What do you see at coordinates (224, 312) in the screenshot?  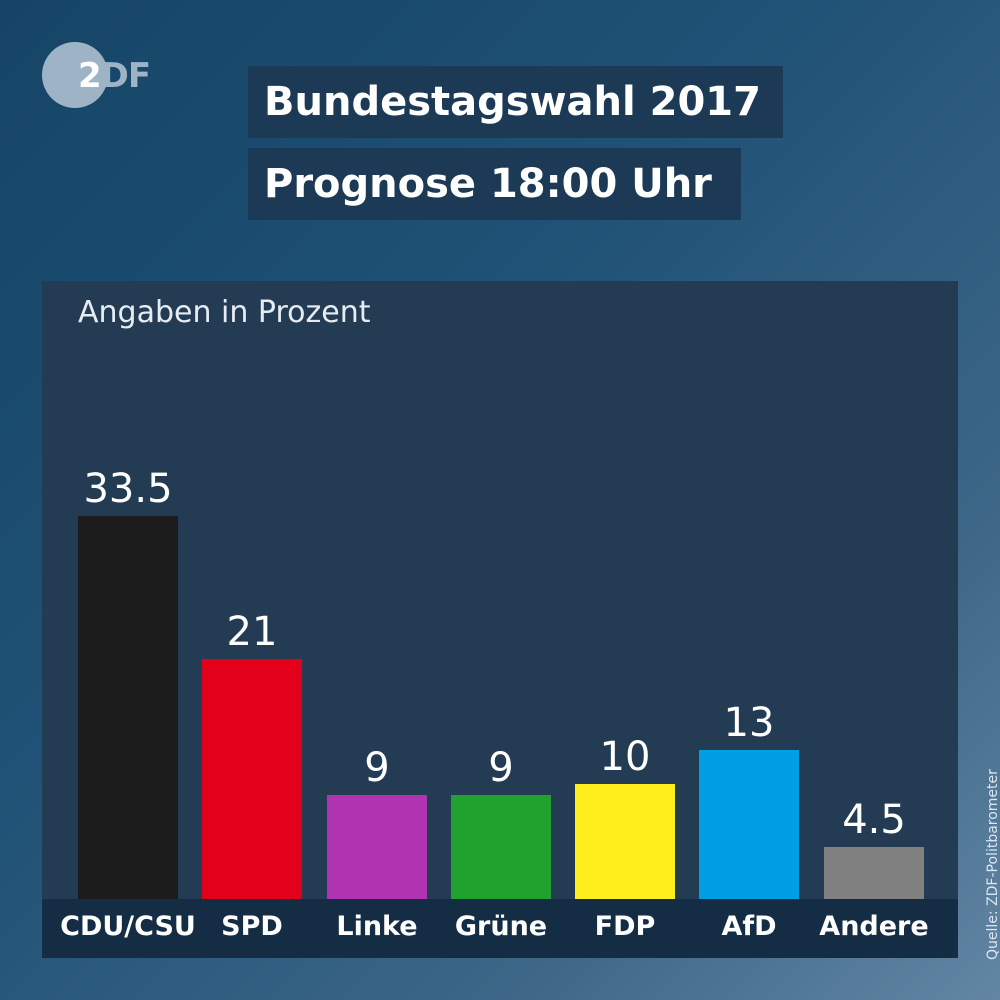 I see `unit-label: Angaben in Prozent` at bounding box center [224, 312].